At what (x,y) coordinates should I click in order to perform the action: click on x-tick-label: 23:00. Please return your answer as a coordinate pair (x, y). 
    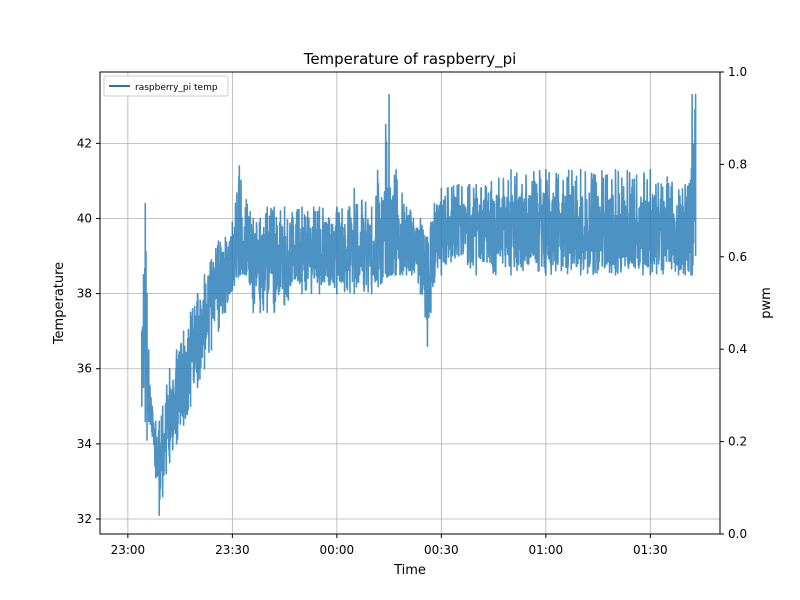
    Looking at the image, I should click on (128, 550).